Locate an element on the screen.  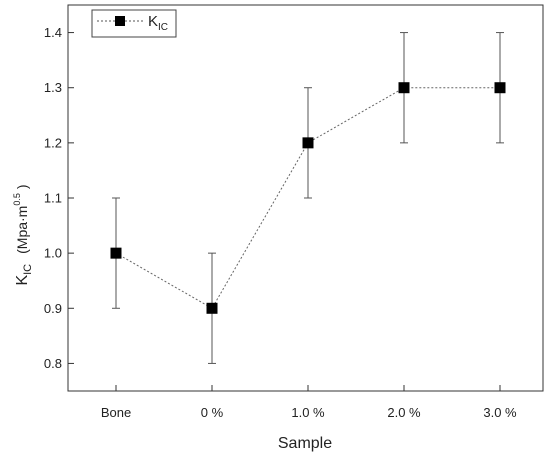
legend: KIC is located at coordinates (134, 23).